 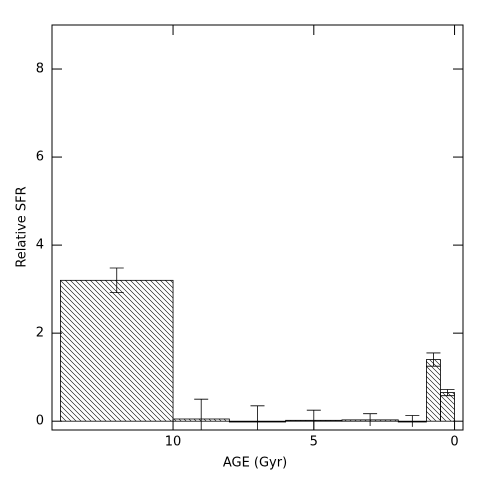 What do you see at coordinates (173, 442) in the screenshot?
I see `x-tick-label: 10` at bounding box center [173, 442].